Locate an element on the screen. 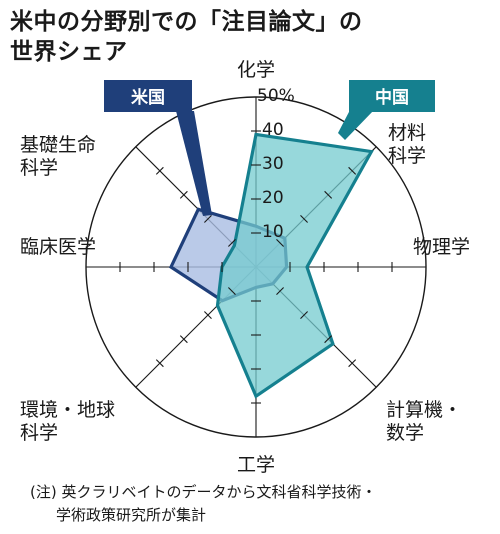 Image resolution: width=500 pixels, height=534 pixels. axis-label: 物理学 is located at coordinates (441, 247).